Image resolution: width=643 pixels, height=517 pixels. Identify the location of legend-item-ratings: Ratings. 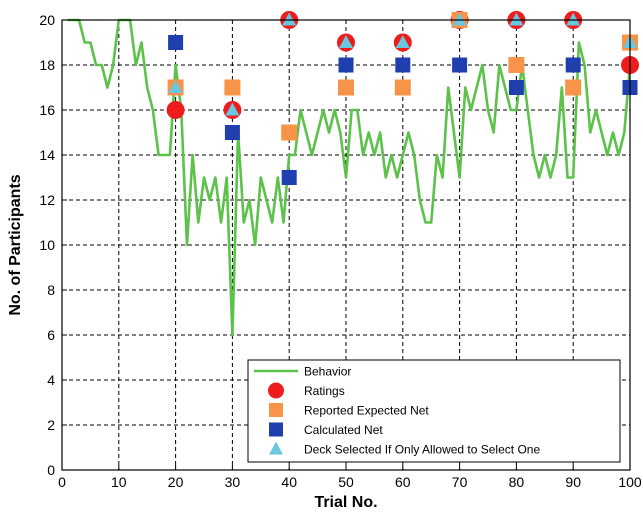
(306, 390).